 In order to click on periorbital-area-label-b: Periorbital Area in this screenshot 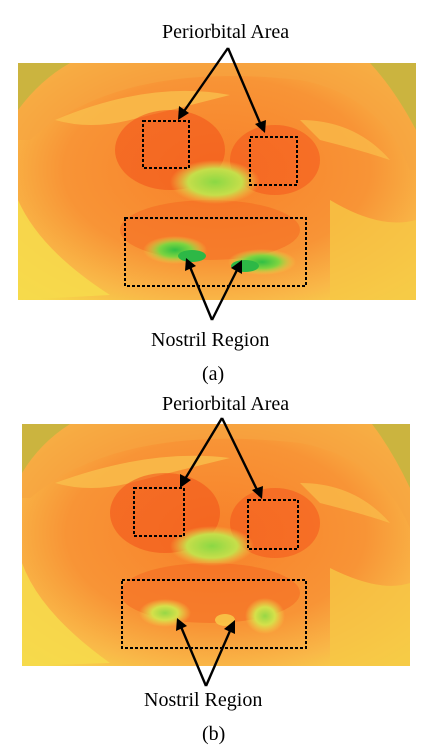, I will do `click(226, 404)`.